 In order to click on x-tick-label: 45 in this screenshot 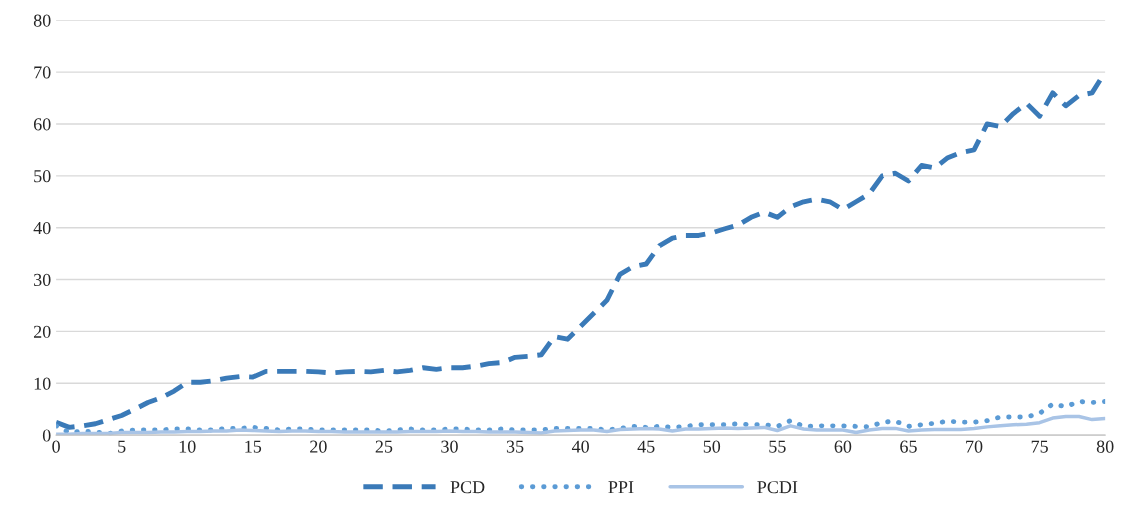, I will do `click(646, 446)`.